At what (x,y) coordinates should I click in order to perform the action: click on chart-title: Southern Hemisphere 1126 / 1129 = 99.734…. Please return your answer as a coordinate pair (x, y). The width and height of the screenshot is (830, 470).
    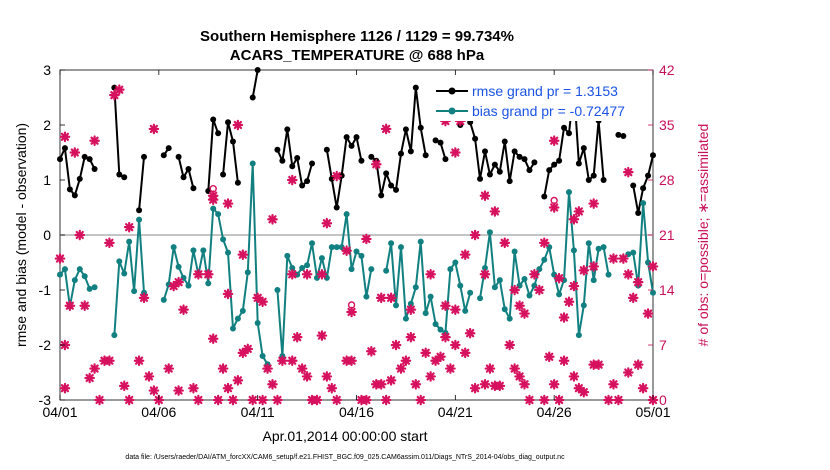
    Looking at the image, I should click on (357, 36).